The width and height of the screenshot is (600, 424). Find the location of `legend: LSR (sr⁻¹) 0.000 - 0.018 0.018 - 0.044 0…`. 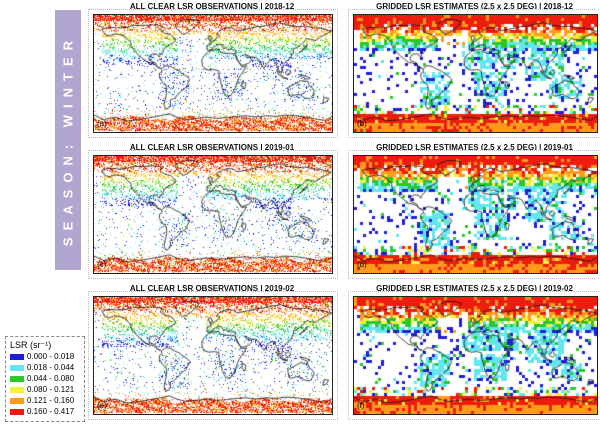

legend: LSR (sr⁻¹) 0.000 - 0.018 0.018 - 0.044 0… is located at coordinates (45, 379).